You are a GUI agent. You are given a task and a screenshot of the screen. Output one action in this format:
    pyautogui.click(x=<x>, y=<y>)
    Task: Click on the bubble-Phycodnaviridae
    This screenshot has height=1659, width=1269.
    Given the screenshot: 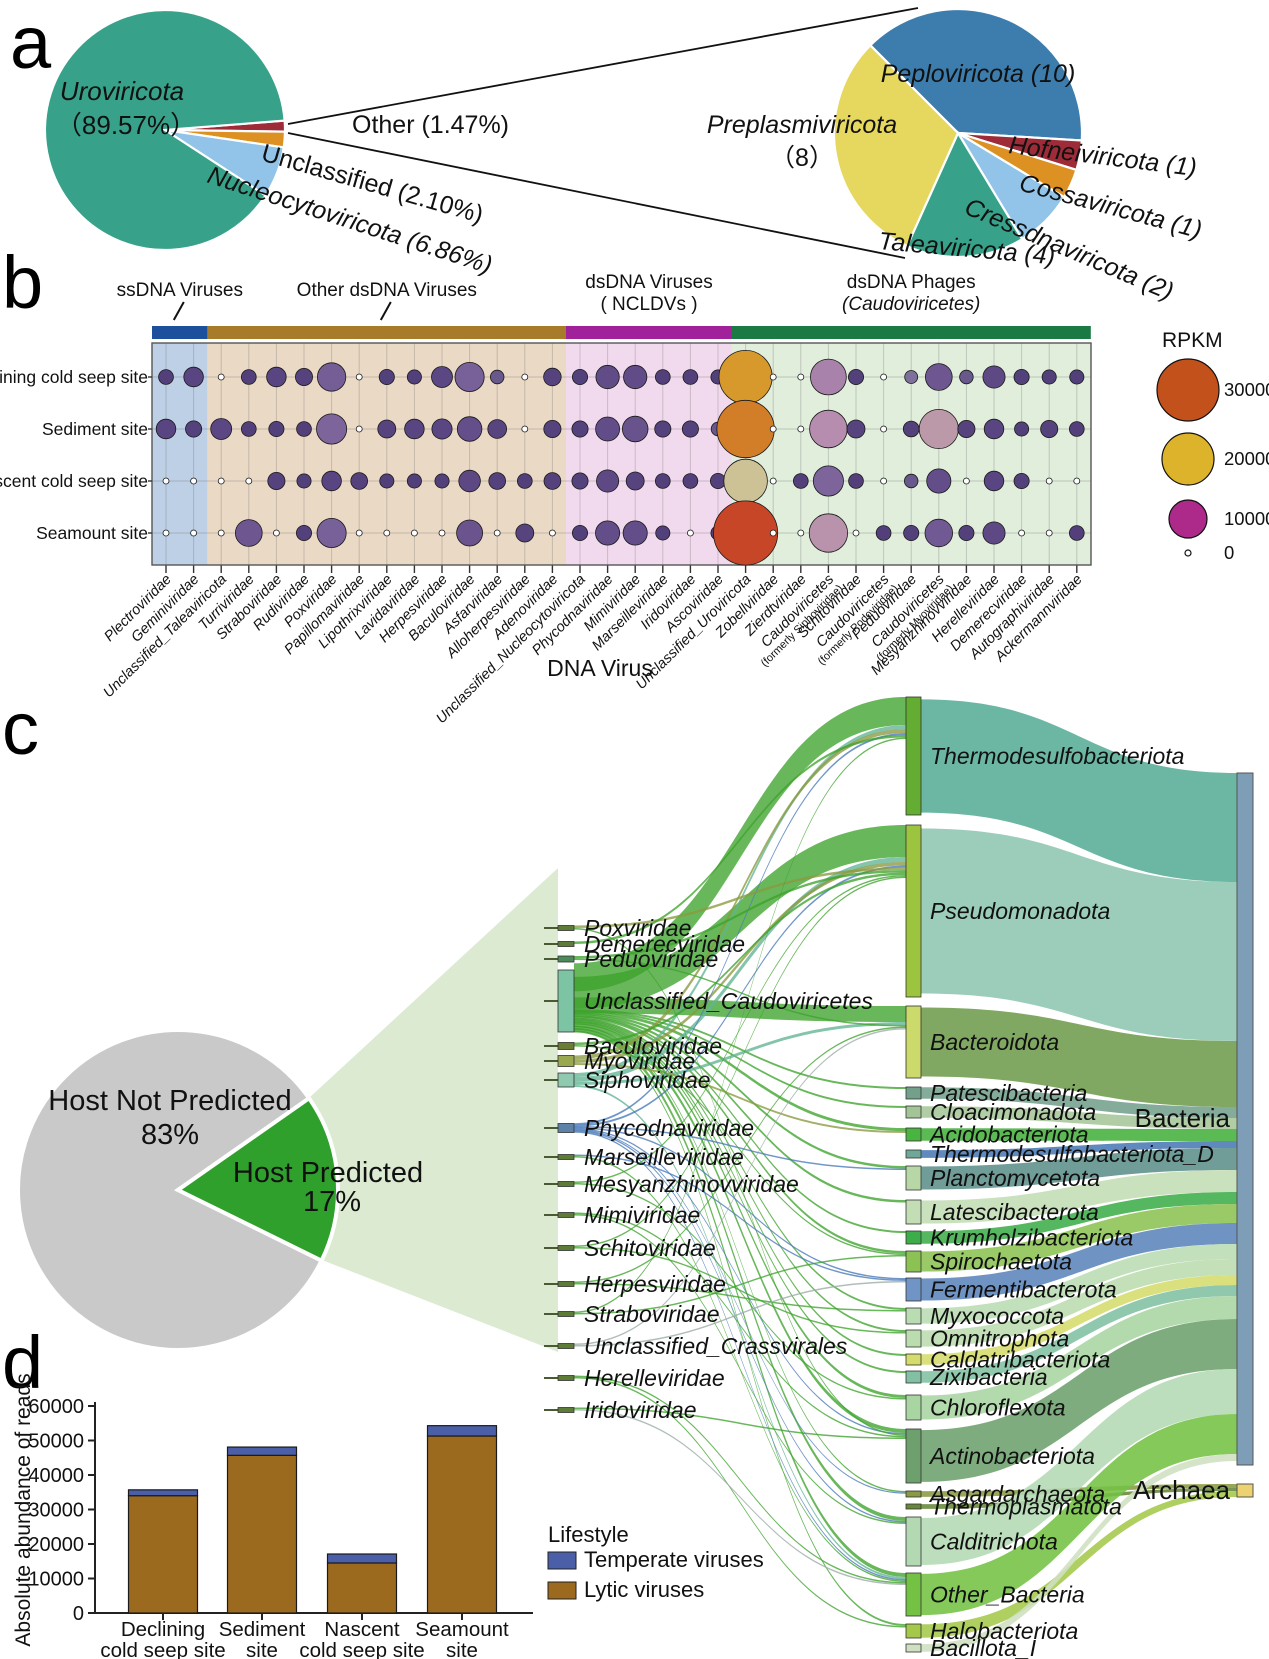 What is the action you would take?
    pyautogui.click(x=608, y=533)
    